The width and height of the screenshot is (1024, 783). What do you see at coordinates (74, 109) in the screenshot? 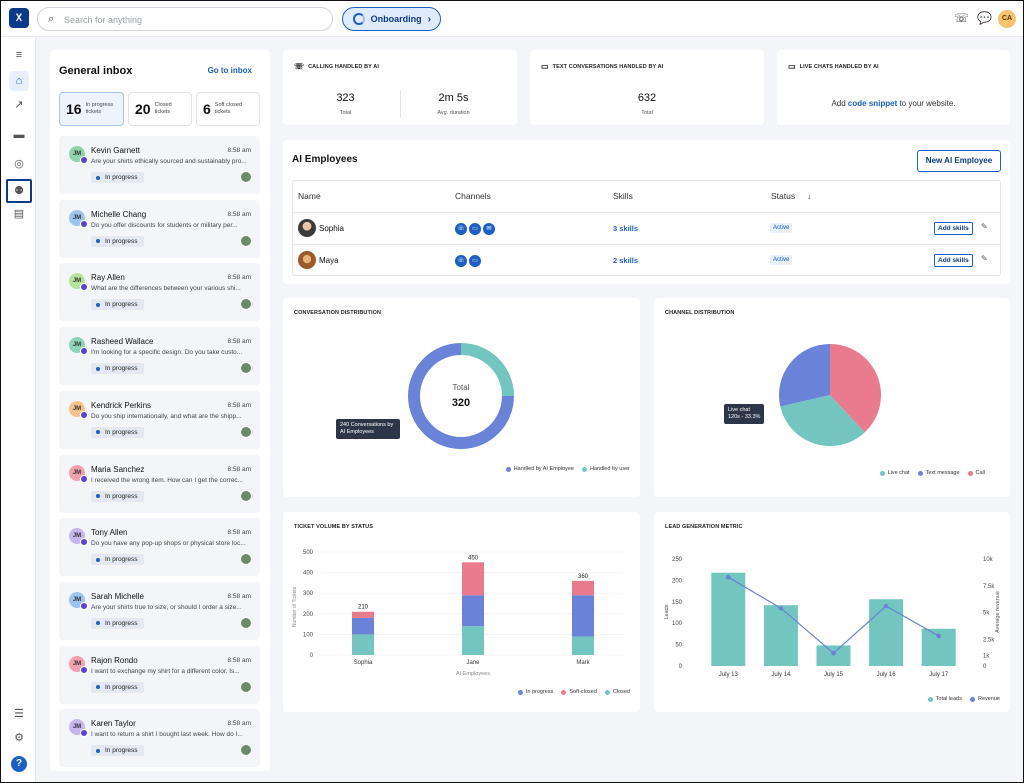
I see `stat-count: 16` at bounding box center [74, 109].